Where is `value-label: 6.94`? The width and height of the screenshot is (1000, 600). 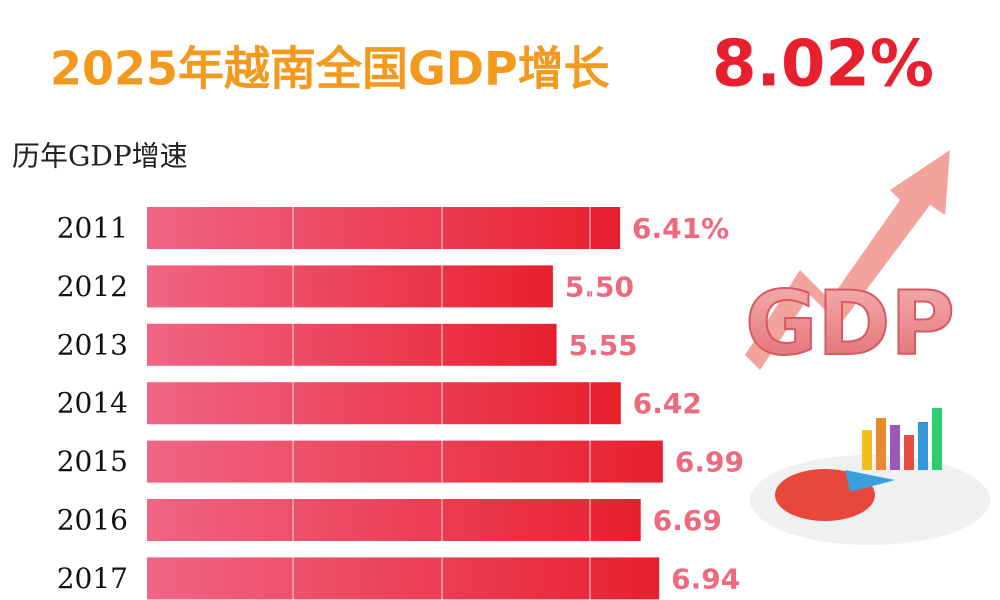 value-label: 6.94 is located at coordinates (705, 578).